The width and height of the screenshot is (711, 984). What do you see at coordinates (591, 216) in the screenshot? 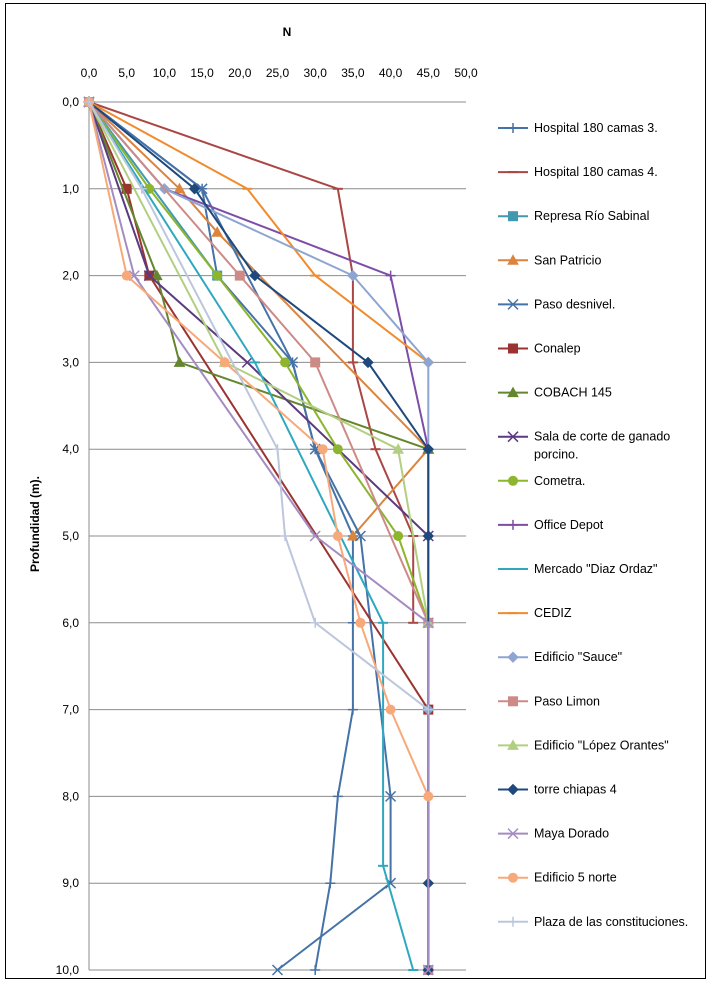
I see `legend-label: Represa Río Sabinal` at bounding box center [591, 216].